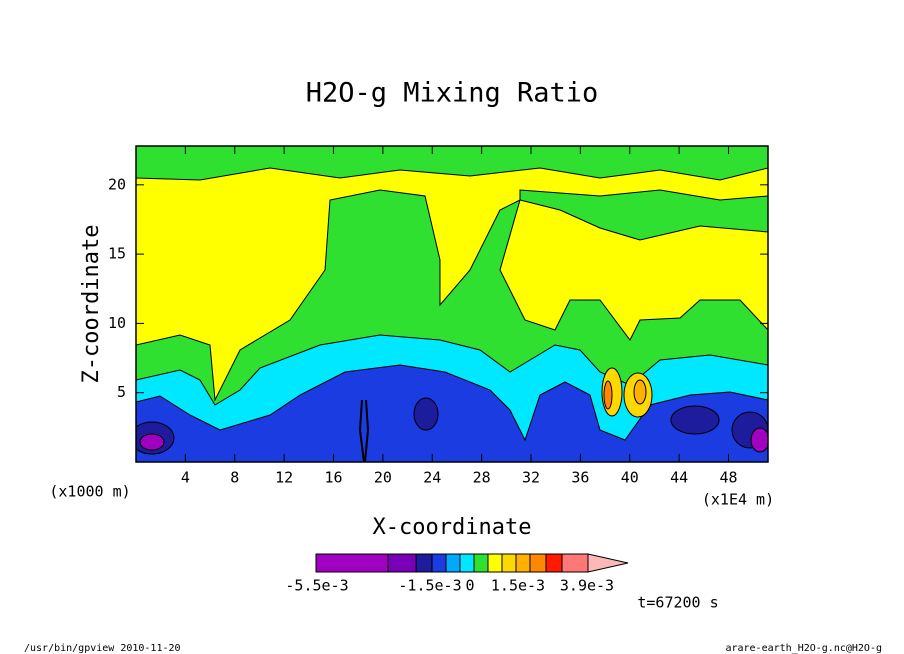  I want to click on x-tick-label: 12, so click(284, 478).